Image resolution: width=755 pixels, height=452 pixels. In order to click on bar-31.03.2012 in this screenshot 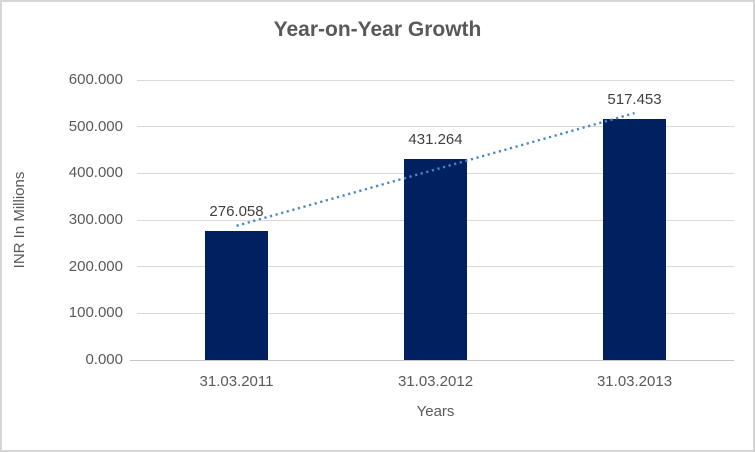, I will do `click(435, 259)`.